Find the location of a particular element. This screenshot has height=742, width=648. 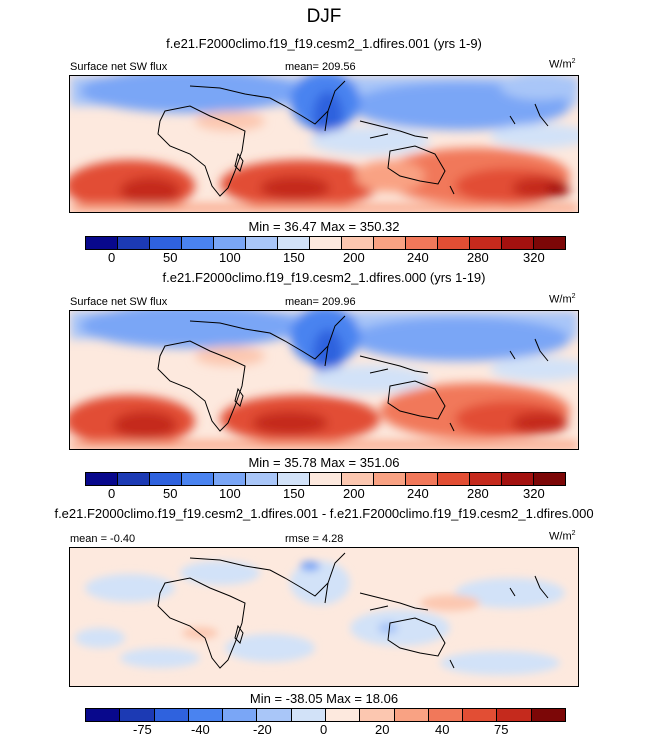

panel2-minmax: Min = 35.78 Max = 351.06 is located at coordinates (324, 462).